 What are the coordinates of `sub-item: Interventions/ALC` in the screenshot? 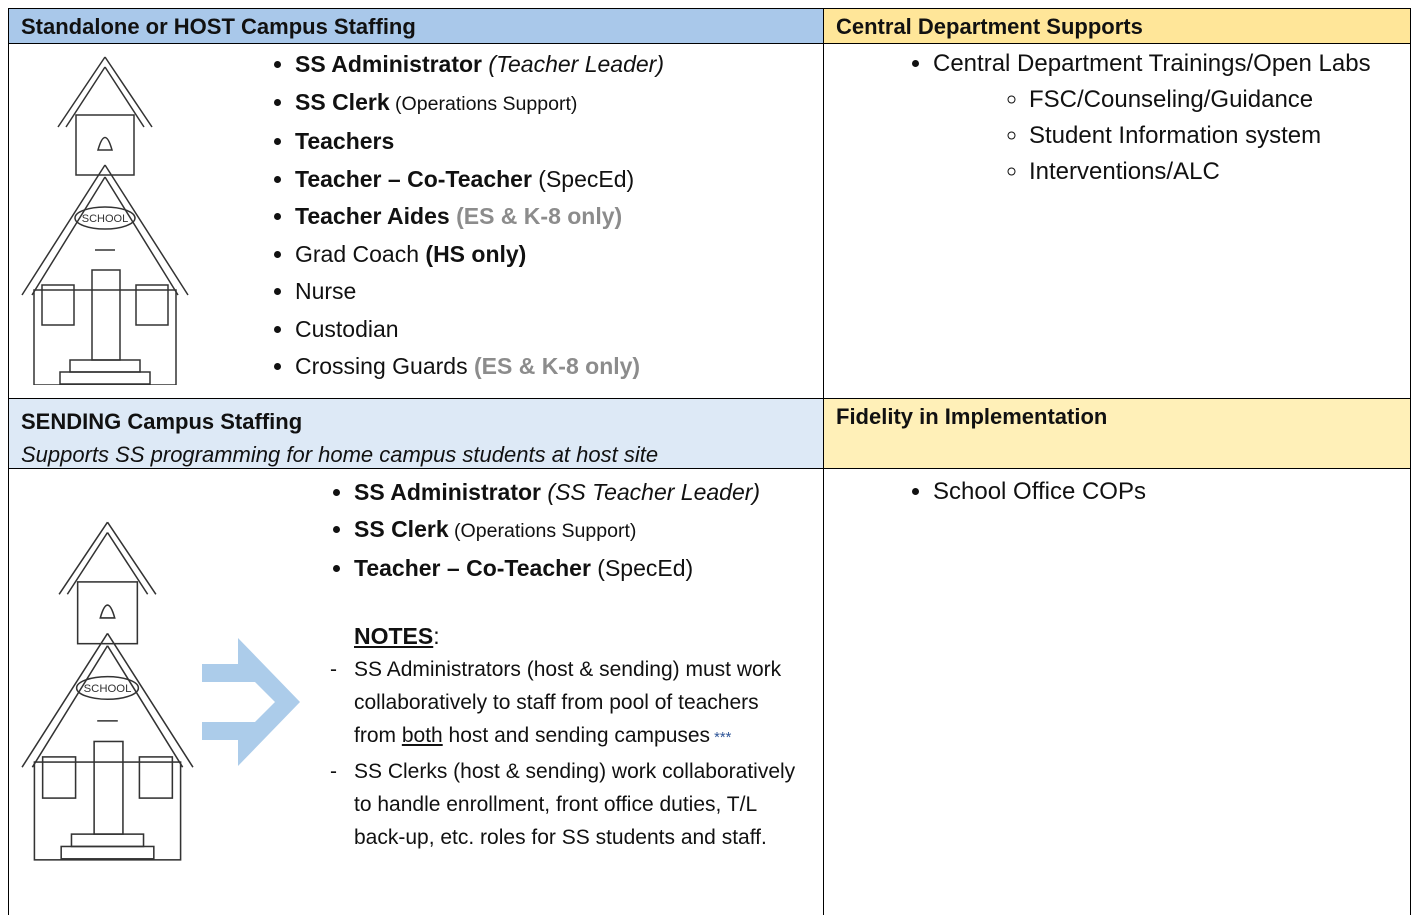 It's located at (1216, 172).